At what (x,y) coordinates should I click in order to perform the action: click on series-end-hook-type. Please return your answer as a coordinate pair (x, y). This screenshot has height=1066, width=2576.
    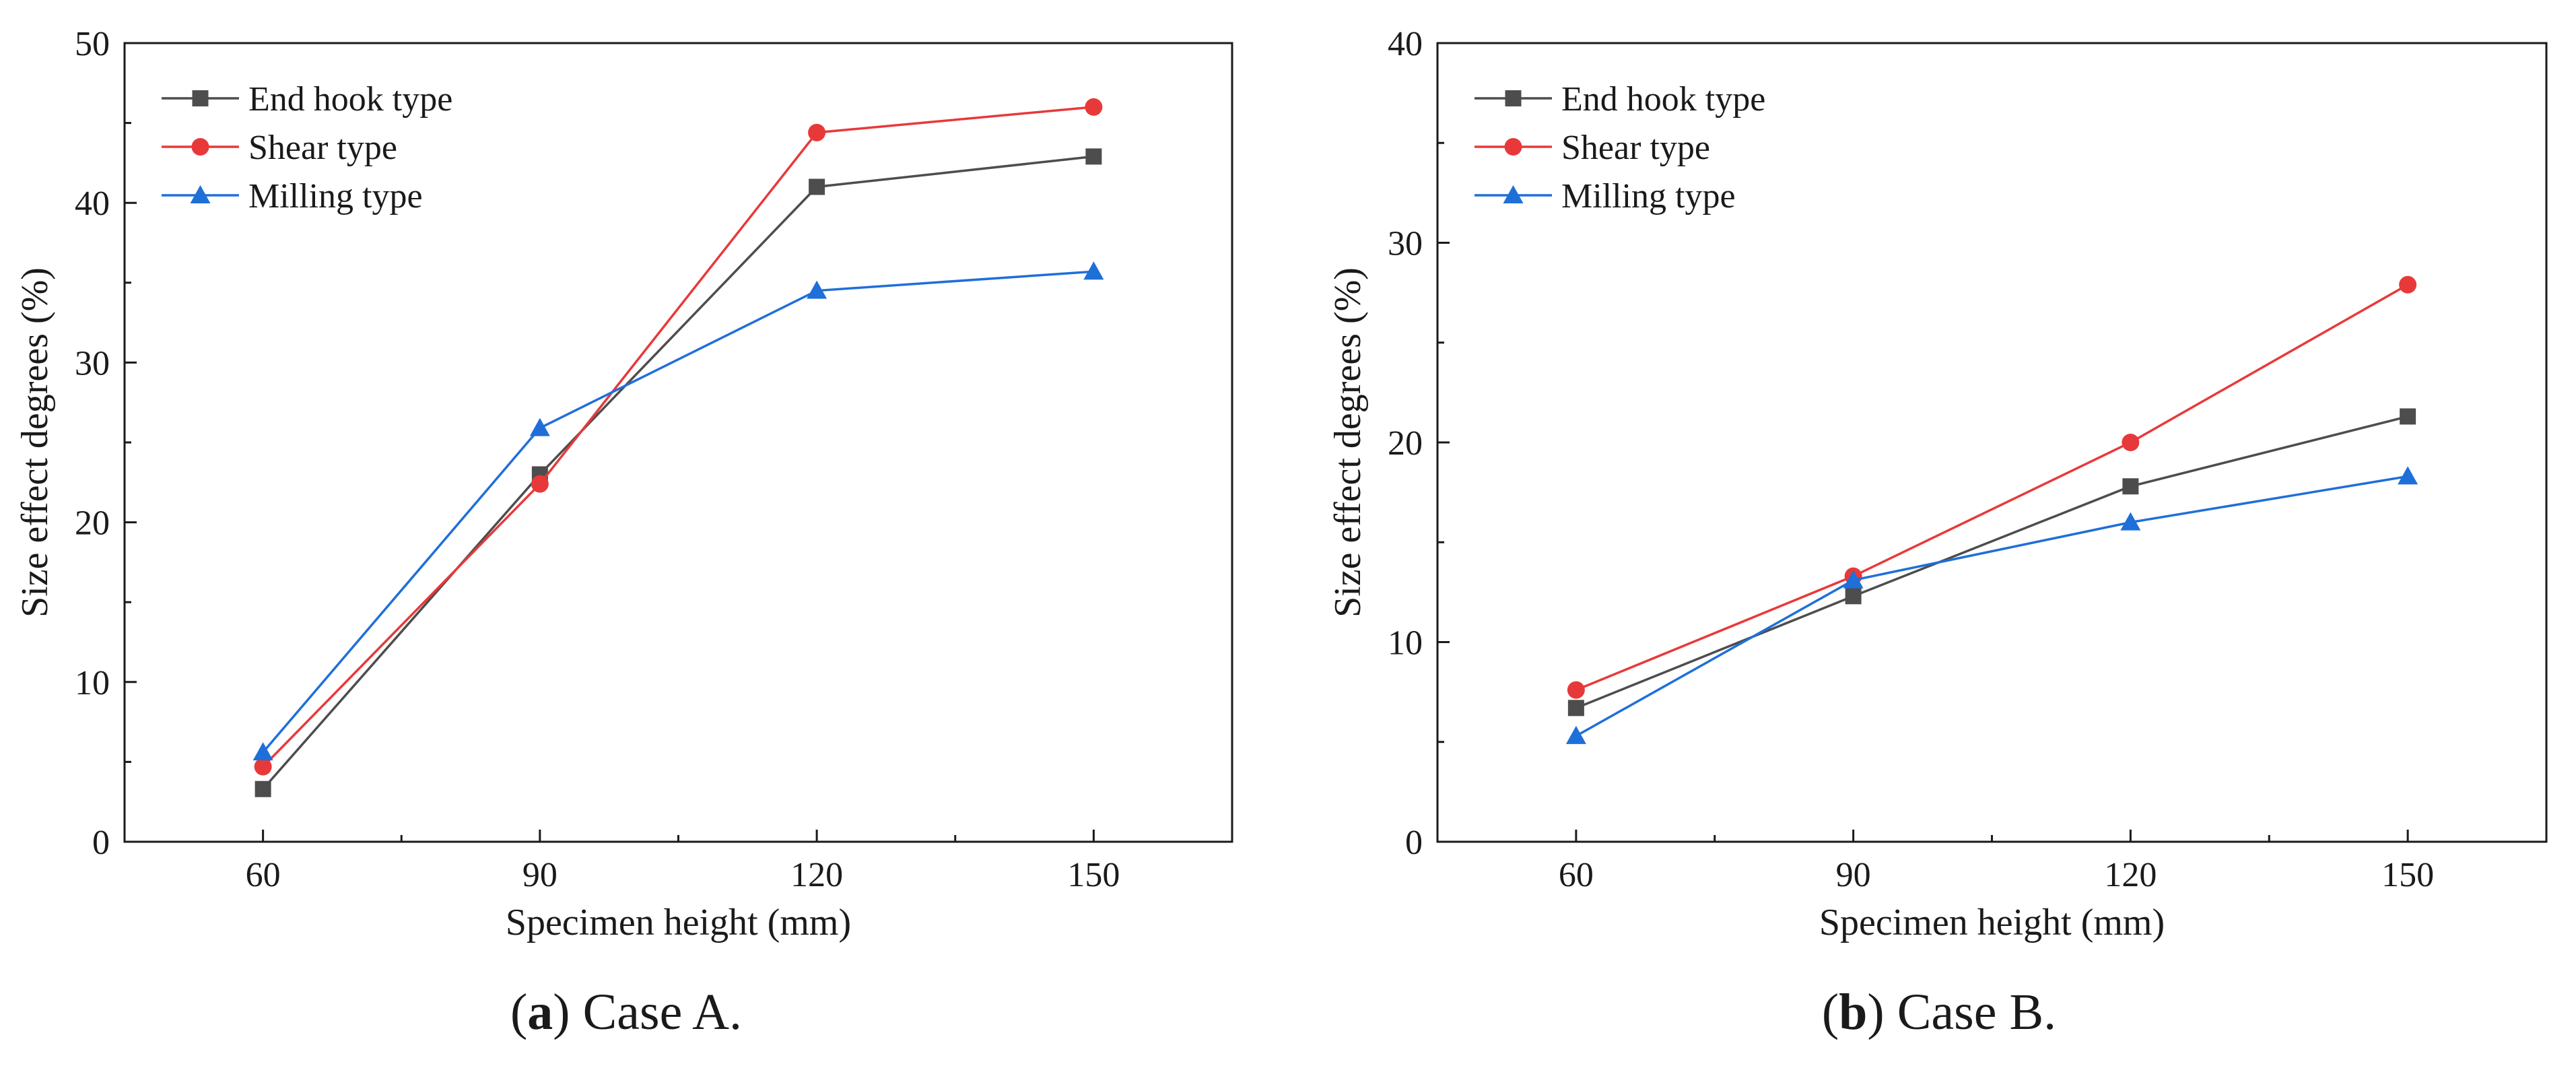
    Looking at the image, I should click on (1991, 562).